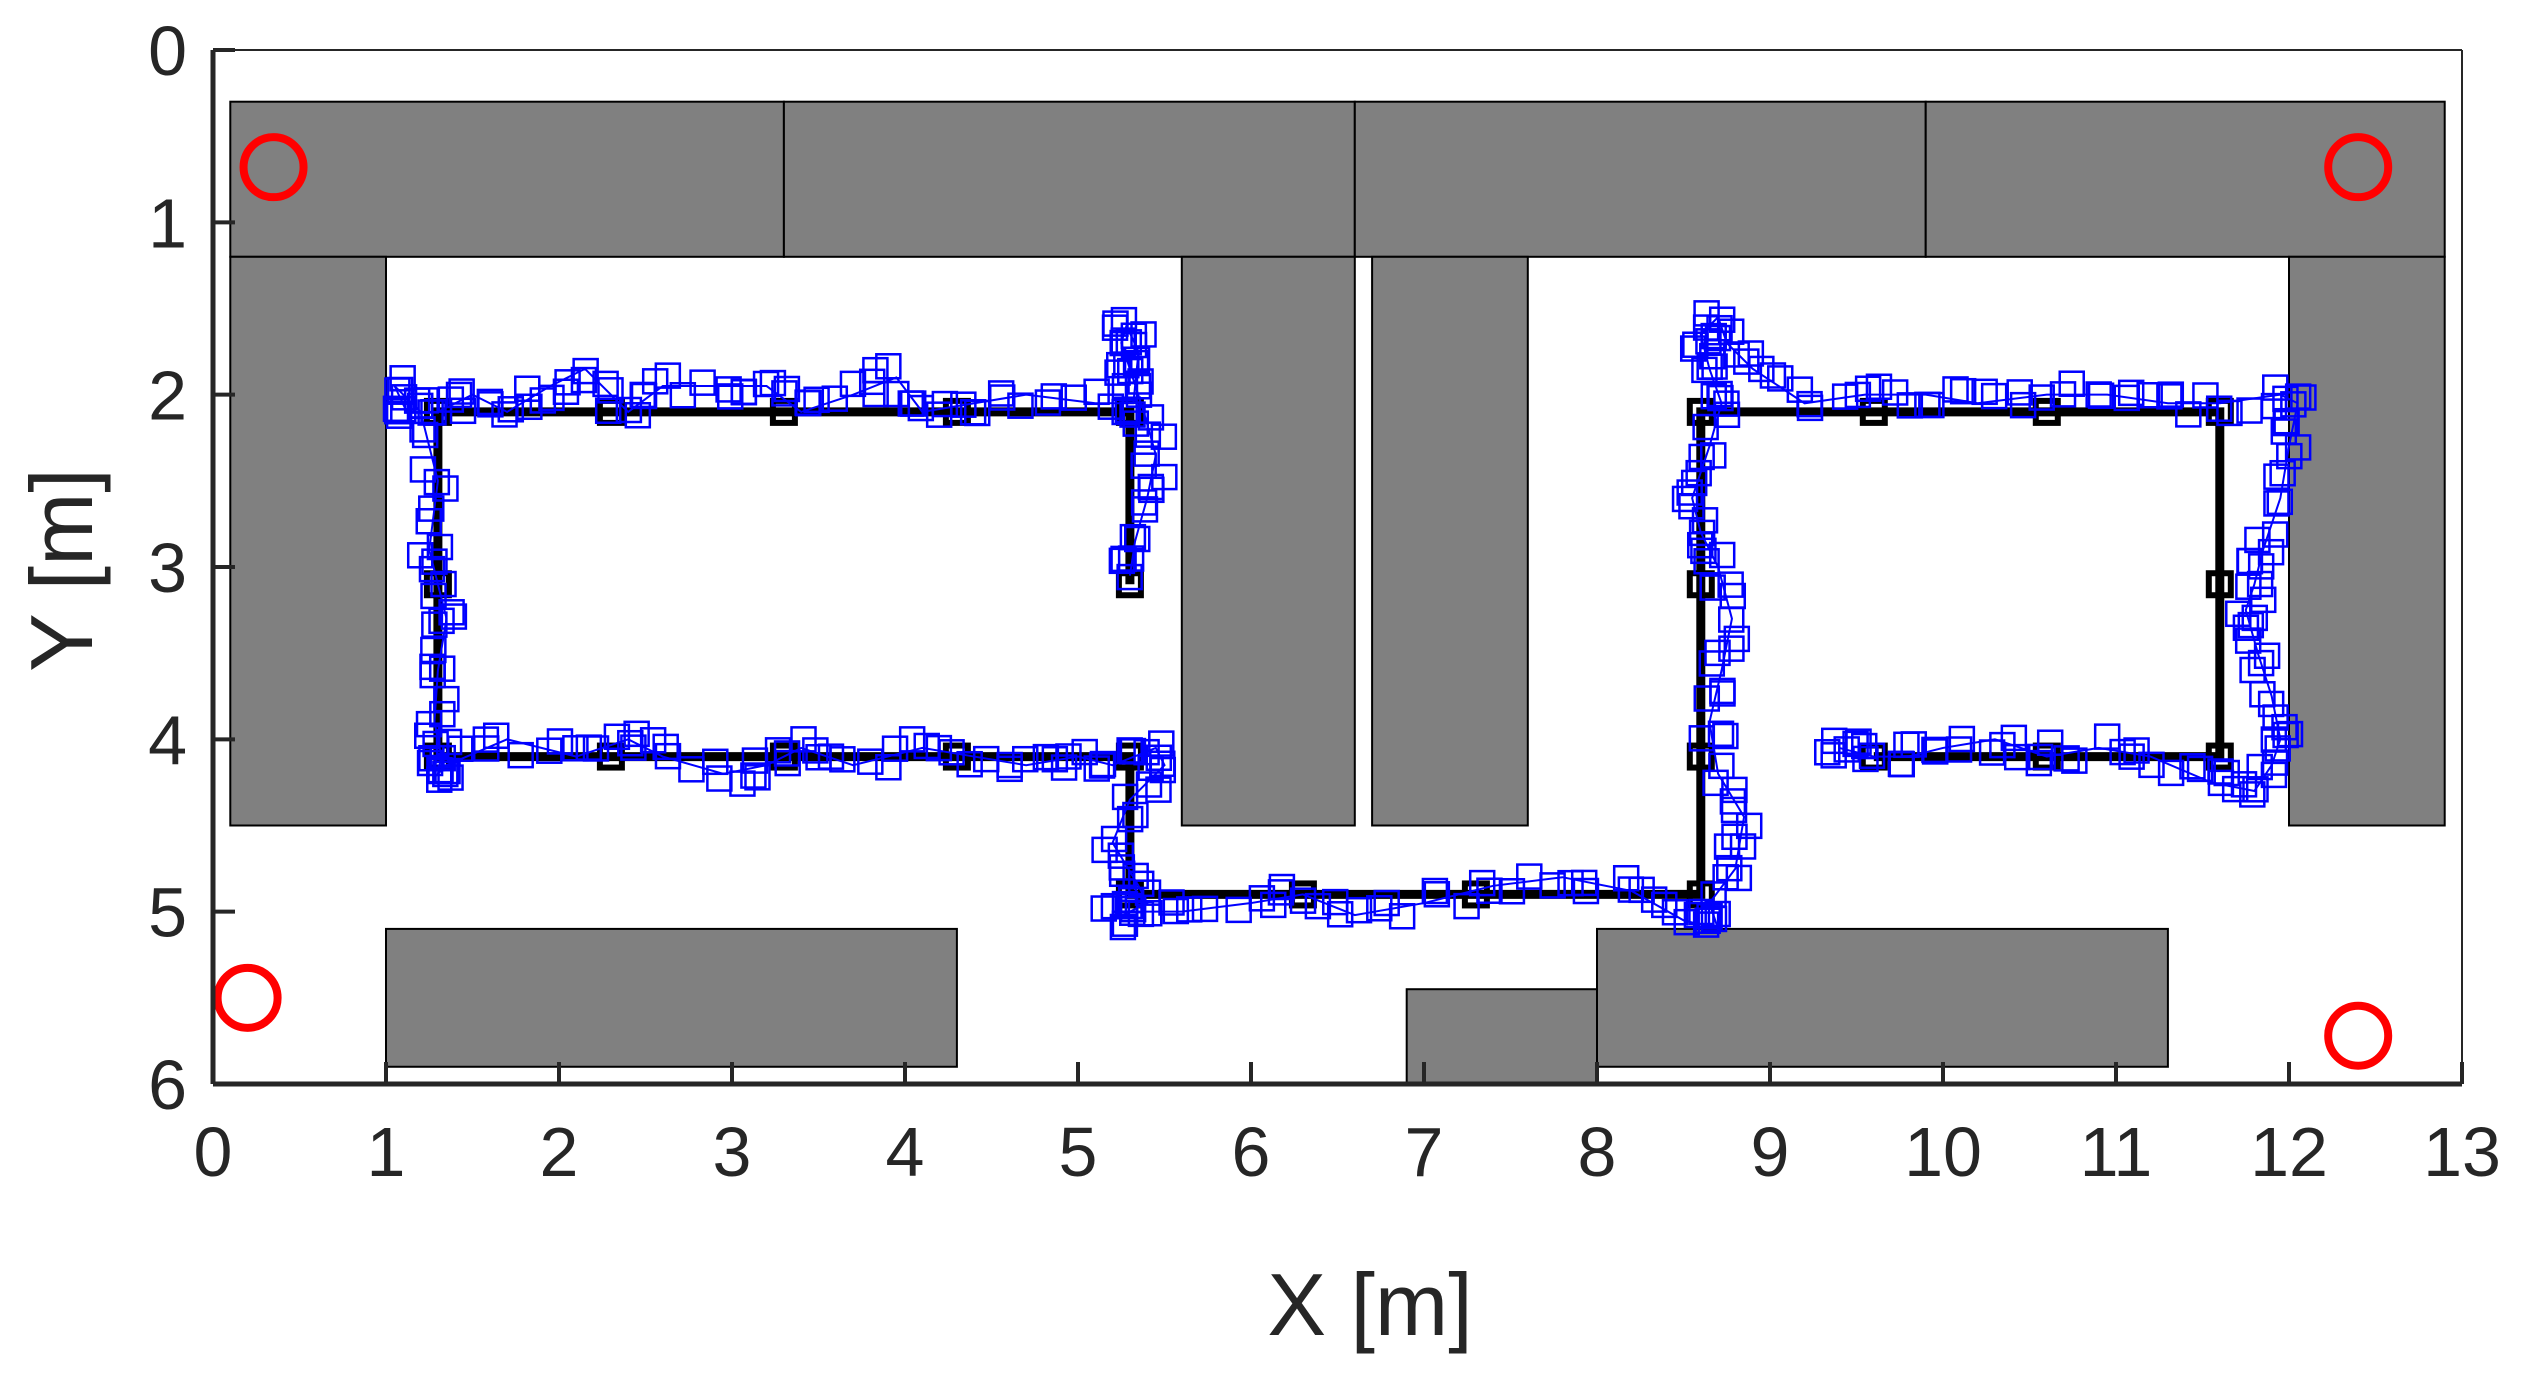 Image resolution: width=2522 pixels, height=1384 pixels. I want to click on x-tick-label: 8, so click(1597, 1152).